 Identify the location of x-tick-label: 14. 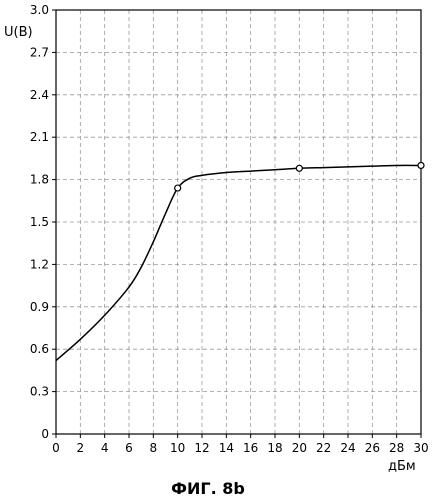
(226, 448).